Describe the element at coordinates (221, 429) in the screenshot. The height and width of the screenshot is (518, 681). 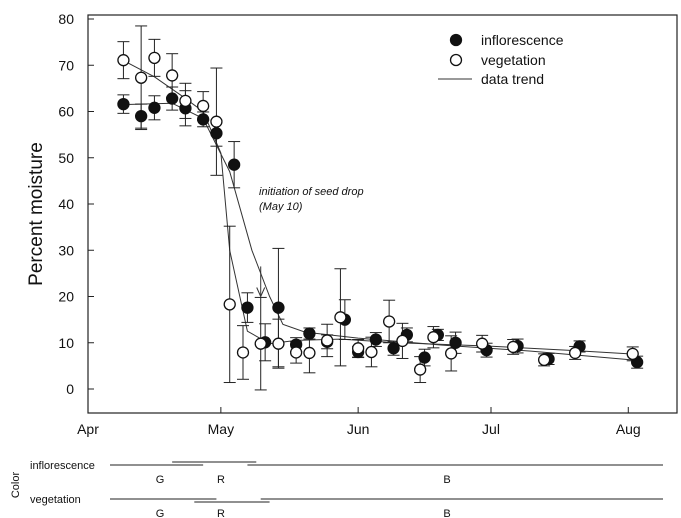
I see `x-tick-label: May` at that location.